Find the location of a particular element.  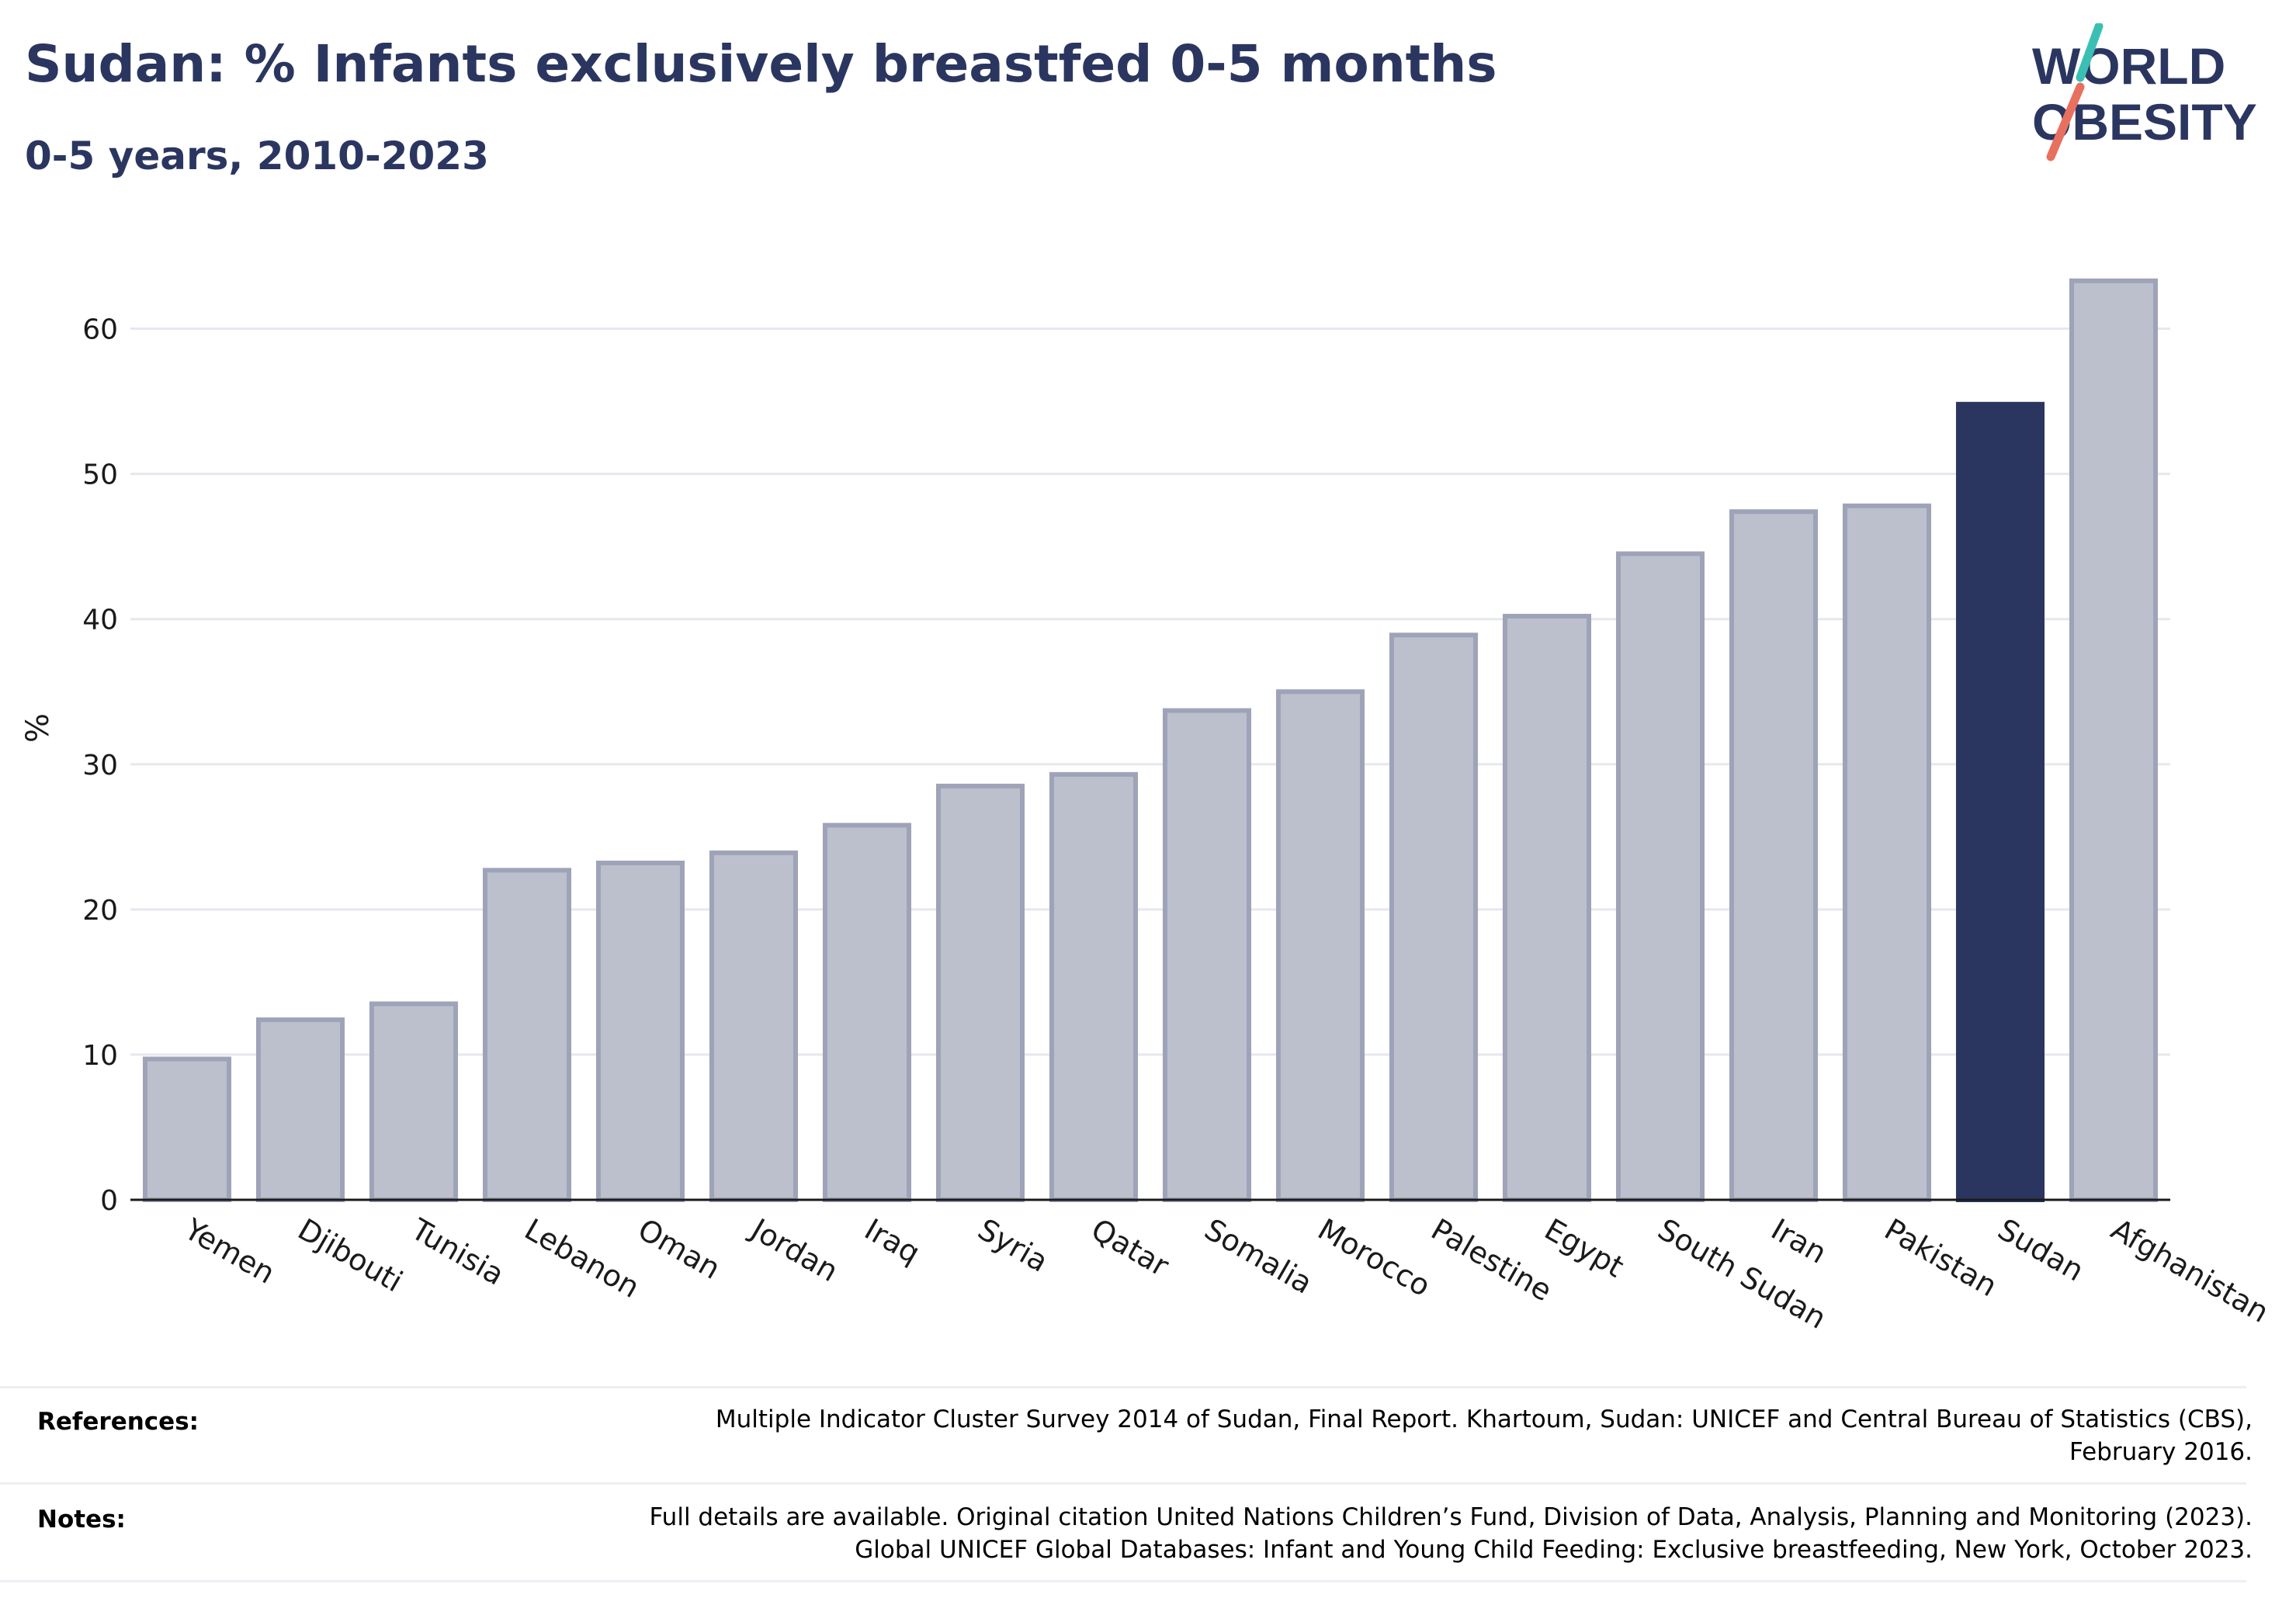

y-tick-label: 50 is located at coordinates (100, 475).